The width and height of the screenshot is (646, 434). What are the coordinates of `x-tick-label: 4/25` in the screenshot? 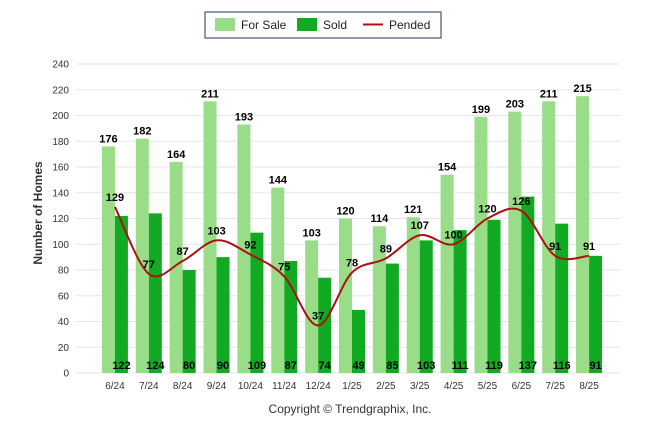 It's located at (454, 386).